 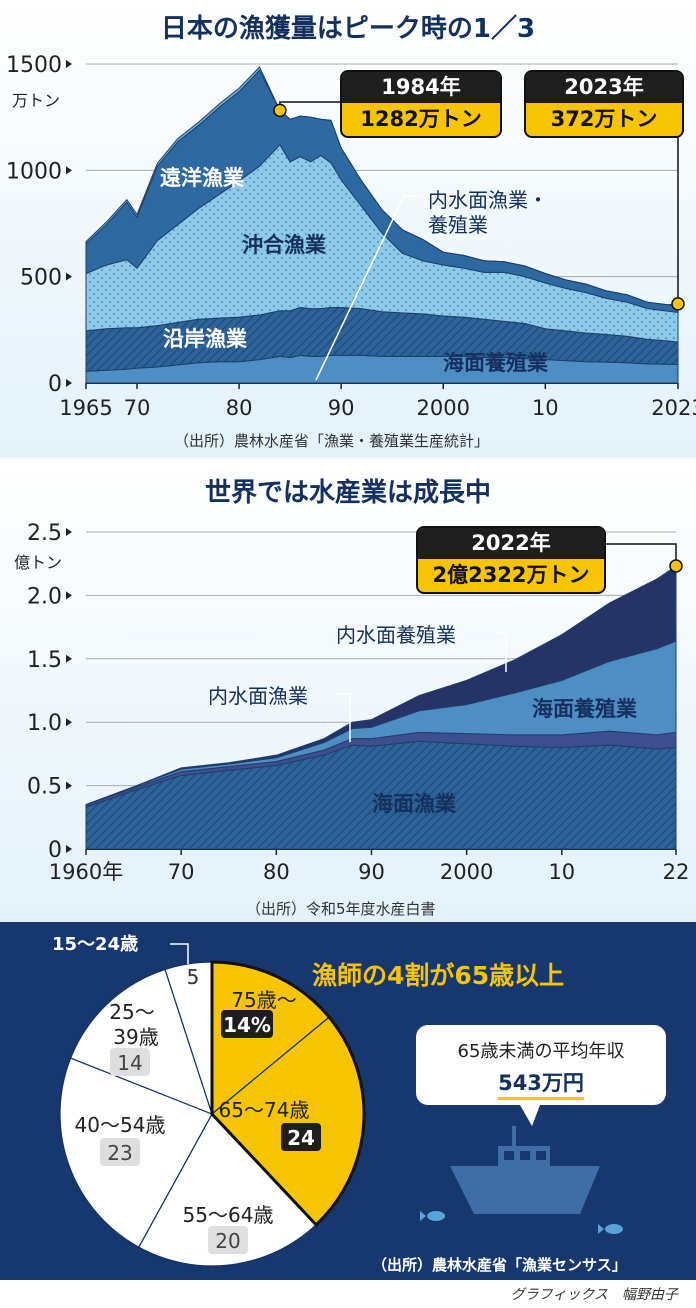 I want to click on latest-callout-year: 2023年, so click(x=604, y=87).